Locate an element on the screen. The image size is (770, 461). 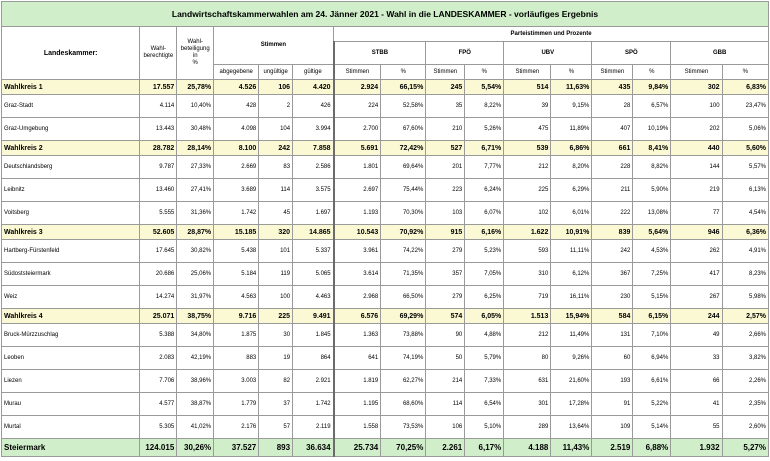
cell: 5,14% is located at coordinates (652, 427).